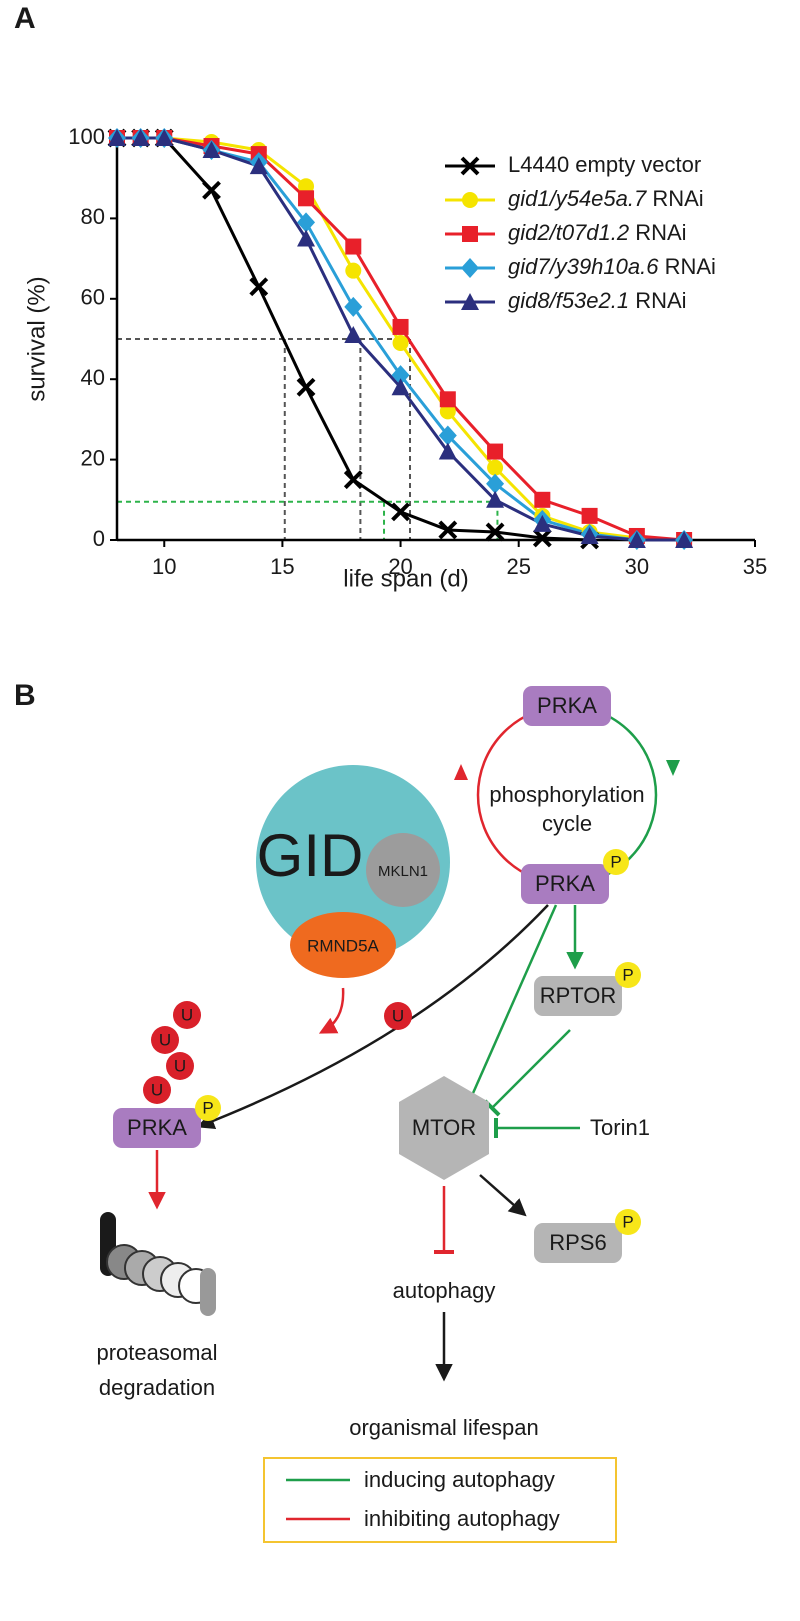 The height and width of the screenshot is (1621, 800). I want to click on x-tick-label: 10, so click(164, 566).